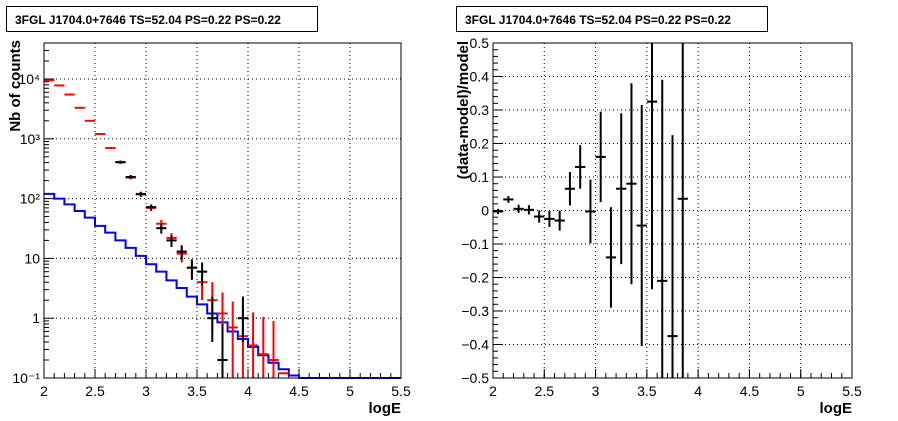 This screenshot has width=898, height=421. Describe the element at coordinates (836, 408) in the screenshot. I see `residuals-x-axis-label: logE` at that location.